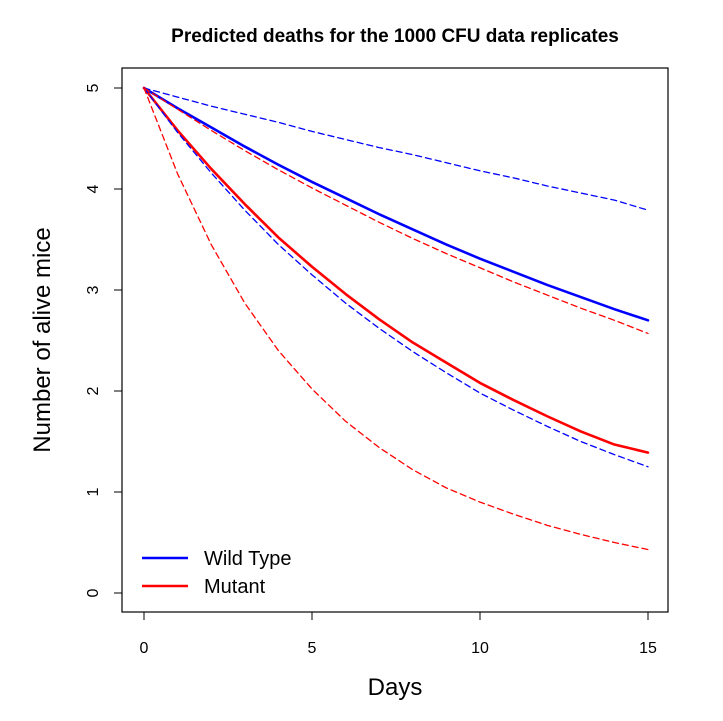 The image size is (723, 721). I want to click on x-tick-label: 10, so click(480, 648).